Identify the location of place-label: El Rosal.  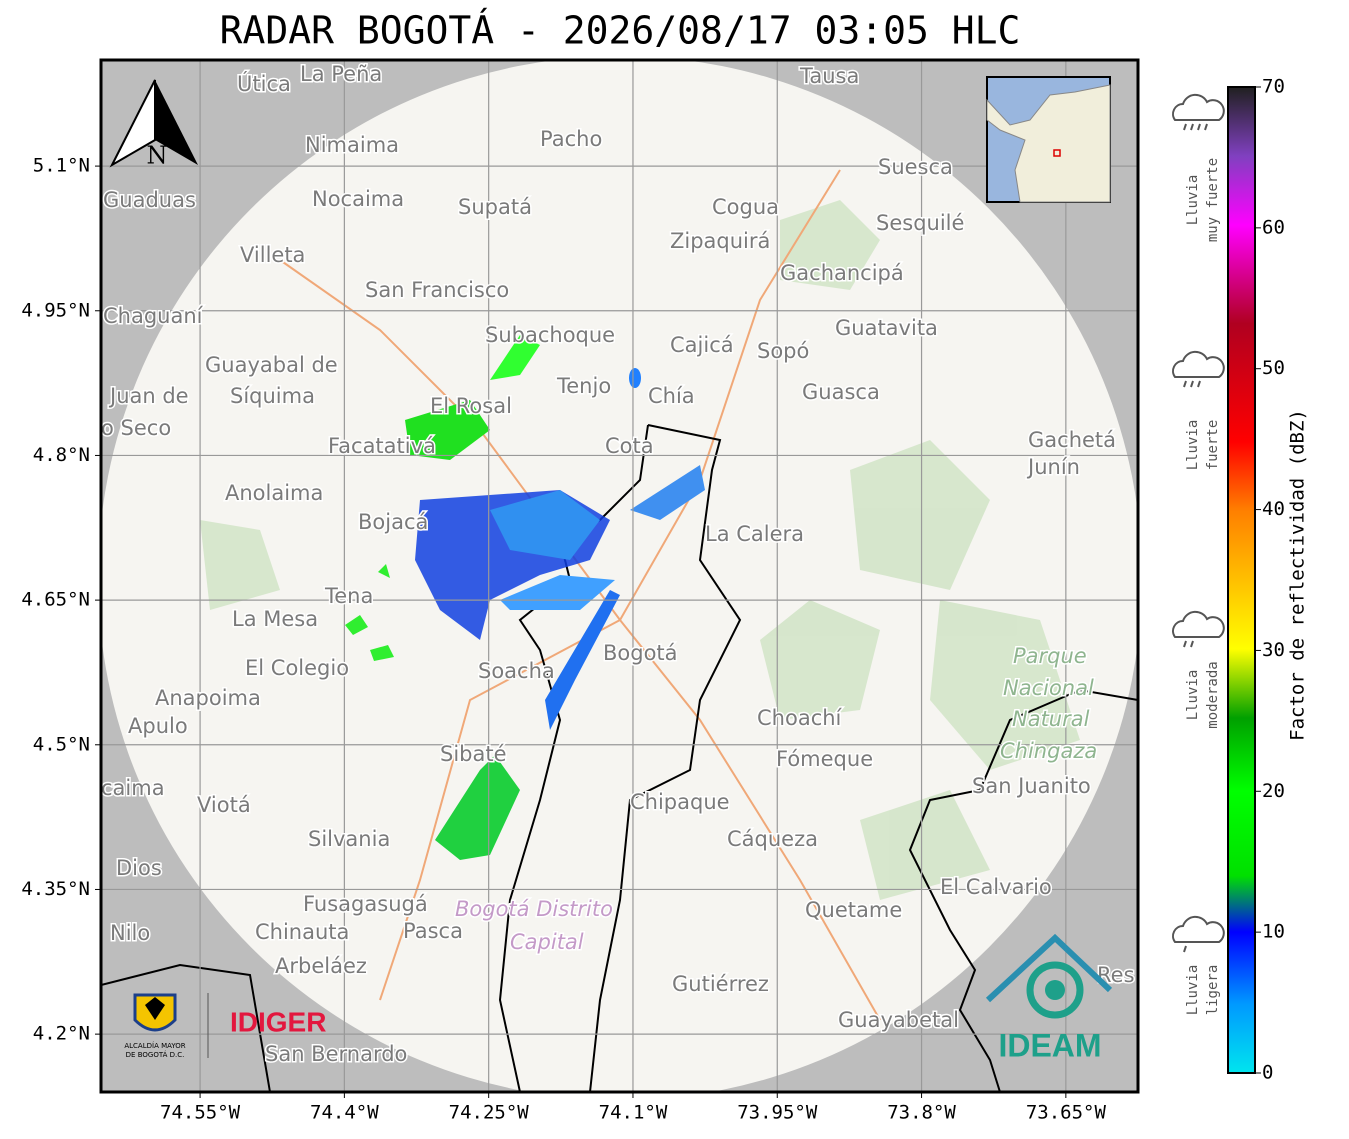
(471, 406).